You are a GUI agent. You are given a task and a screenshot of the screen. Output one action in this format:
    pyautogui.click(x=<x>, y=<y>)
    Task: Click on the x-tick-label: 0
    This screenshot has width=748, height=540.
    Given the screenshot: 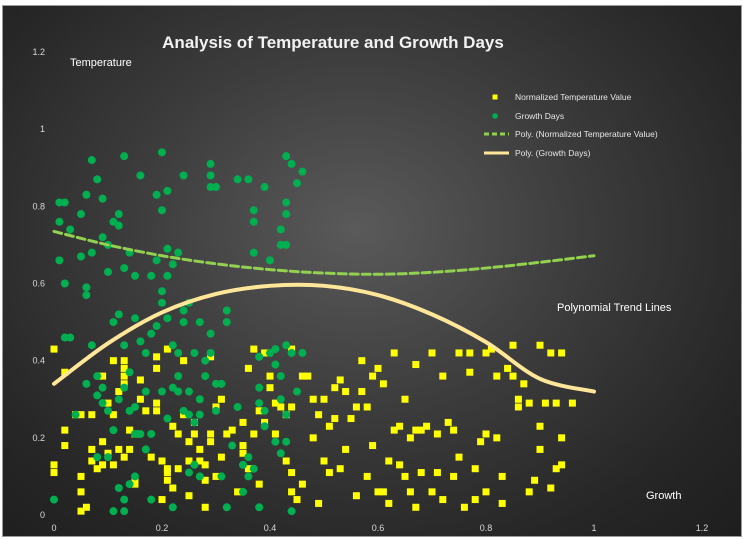 What is the action you would take?
    pyautogui.click(x=53, y=528)
    